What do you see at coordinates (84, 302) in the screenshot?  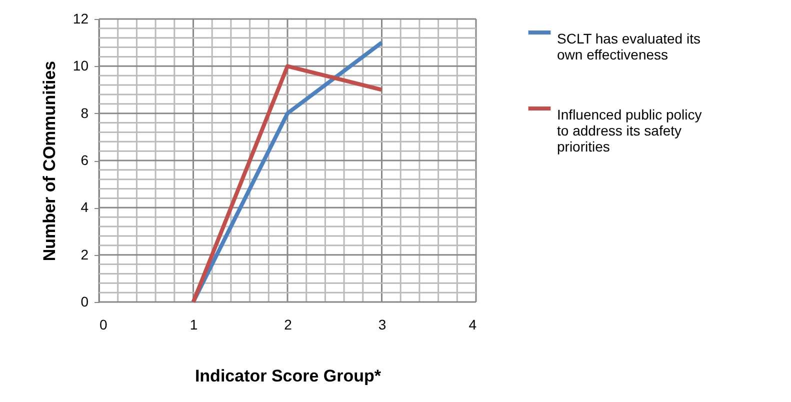 I see `y-tick-label: 0` at bounding box center [84, 302].